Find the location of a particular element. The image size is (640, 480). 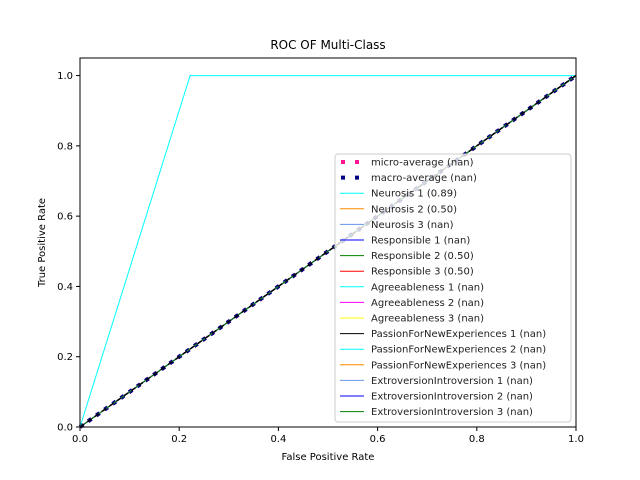

y-tick-label: 0.6 is located at coordinates (65, 217).